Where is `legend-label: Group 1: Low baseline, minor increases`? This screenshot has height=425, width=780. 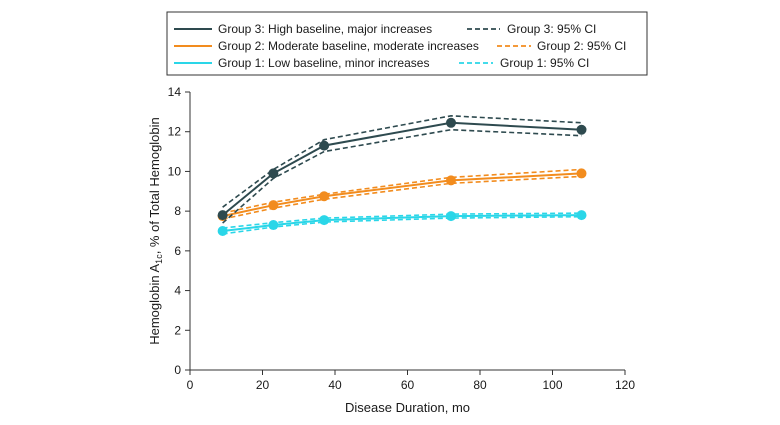 legend-label: Group 1: Low baseline, minor increases is located at coordinates (323, 63).